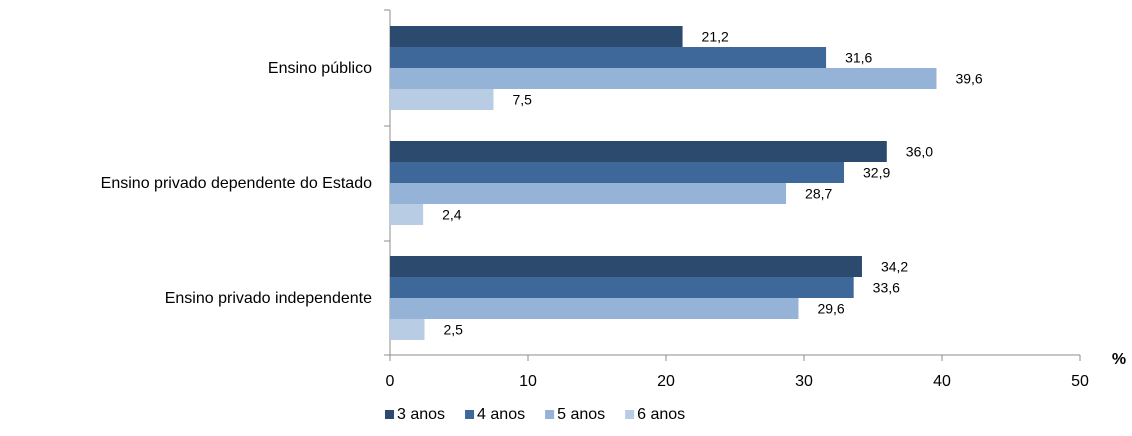  I want to click on data-label: 28,7, so click(818, 194).